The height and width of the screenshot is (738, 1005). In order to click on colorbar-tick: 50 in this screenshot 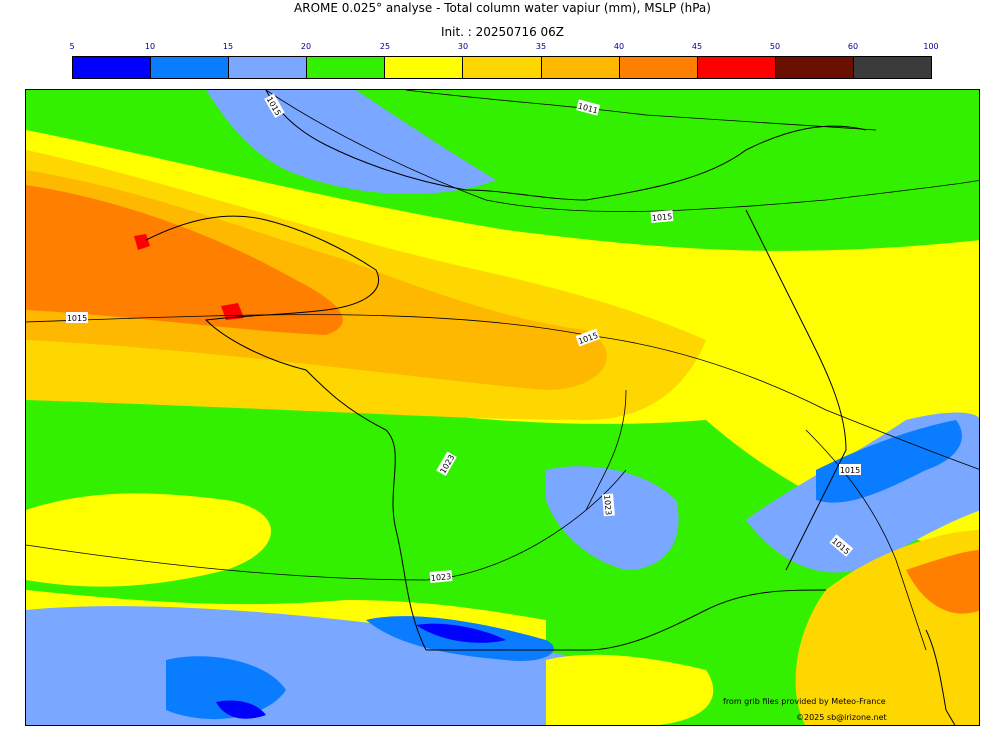, I will do `click(775, 46)`.